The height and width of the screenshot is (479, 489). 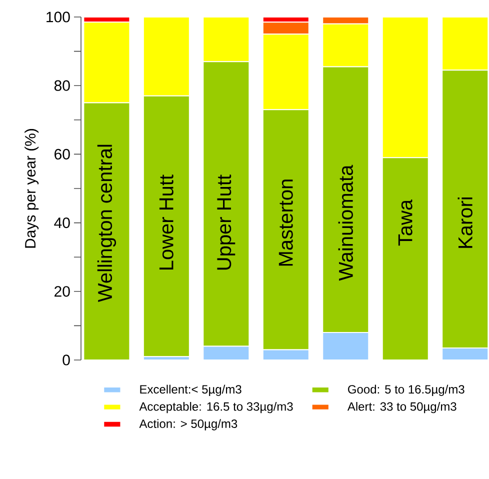 I want to click on legend-label: Good: 5 to 16.5µg/m3, so click(x=406, y=390).